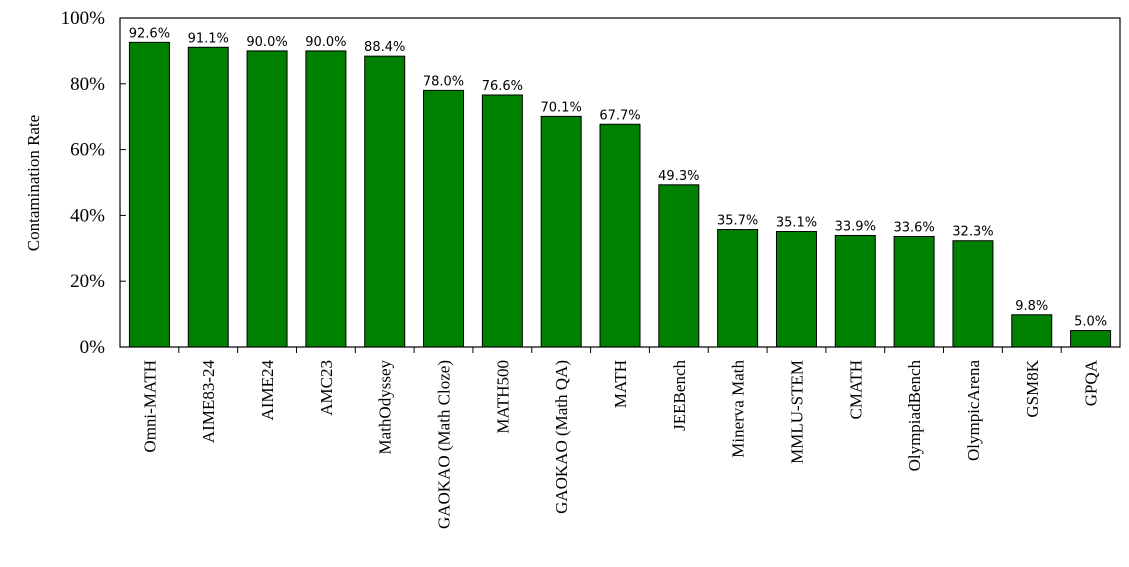 This screenshot has height=567, width=1129. I want to click on x-tick-label: GAOKAO (Math Cloze), so click(444, 444).